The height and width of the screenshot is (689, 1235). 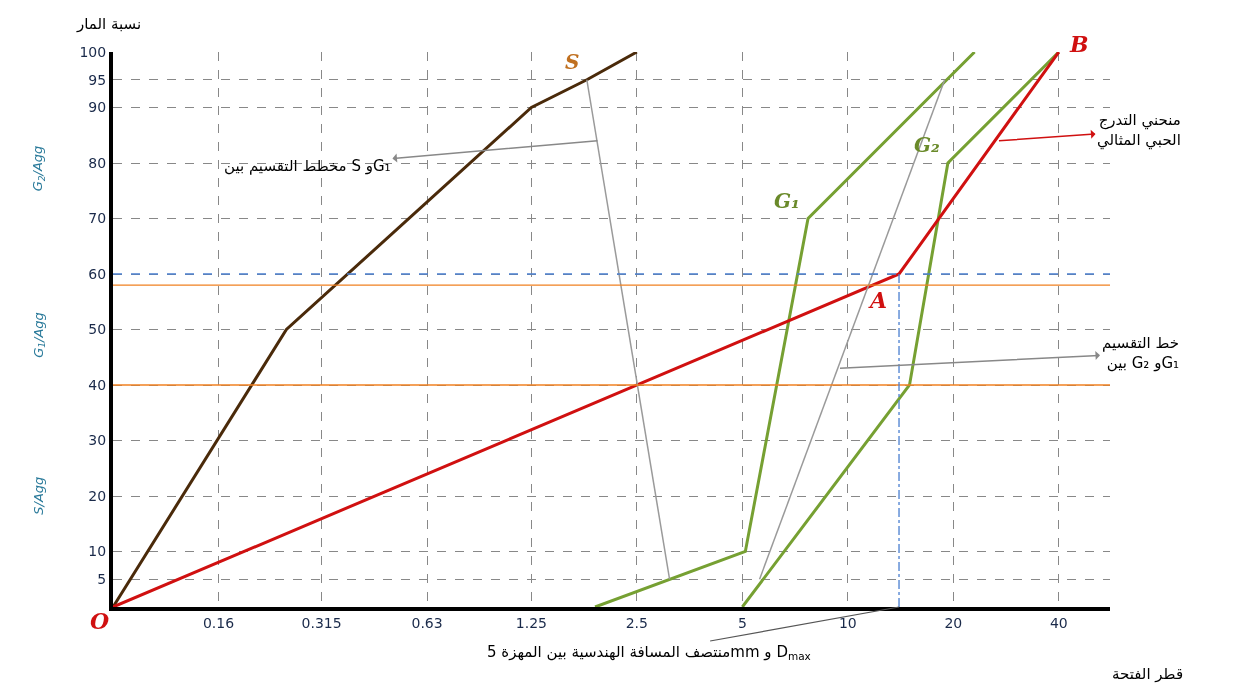 I want to click on x-tick-label: 0.315, so click(x=321, y=622).